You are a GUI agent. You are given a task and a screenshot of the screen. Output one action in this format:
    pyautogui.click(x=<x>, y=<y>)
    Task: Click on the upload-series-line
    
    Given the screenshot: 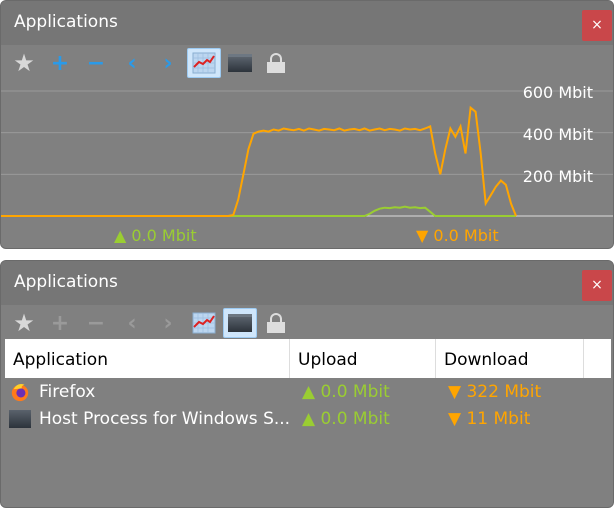 What is the action you would take?
    pyautogui.click(x=258, y=211)
    